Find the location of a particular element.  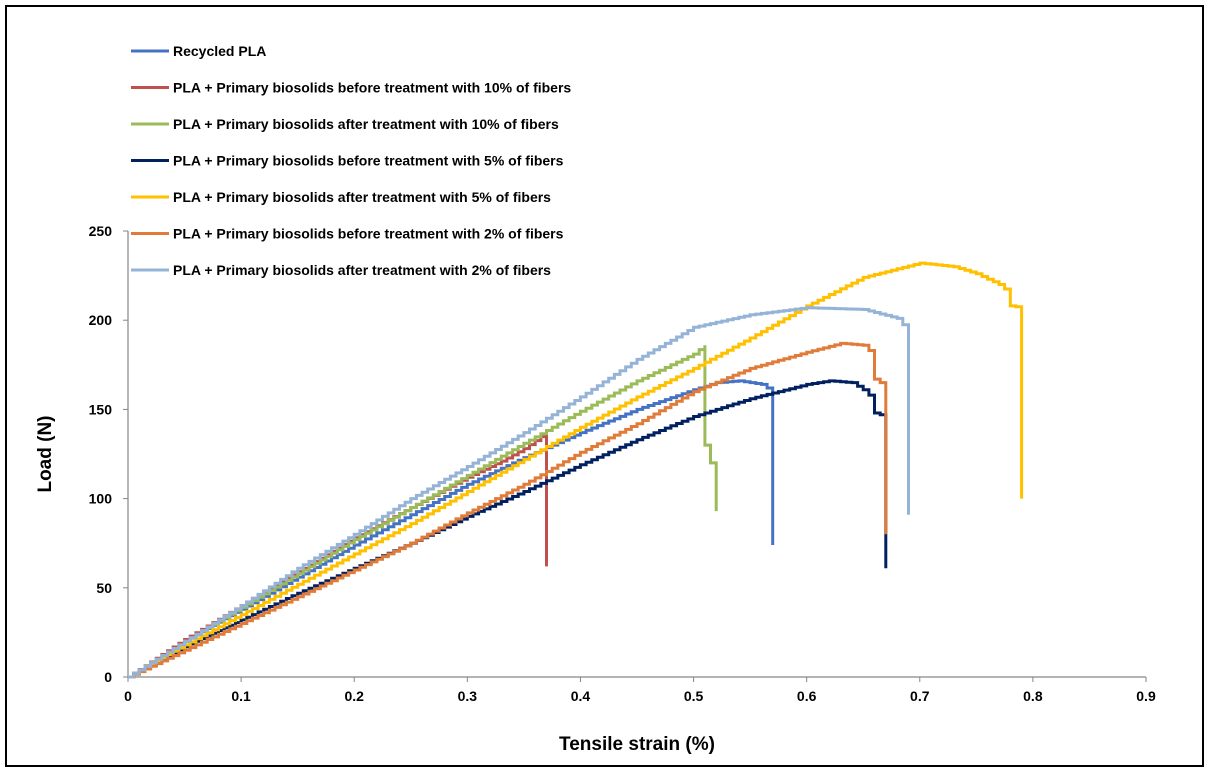

x-tick-label: 0.8 is located at coordinates (1033, 696).